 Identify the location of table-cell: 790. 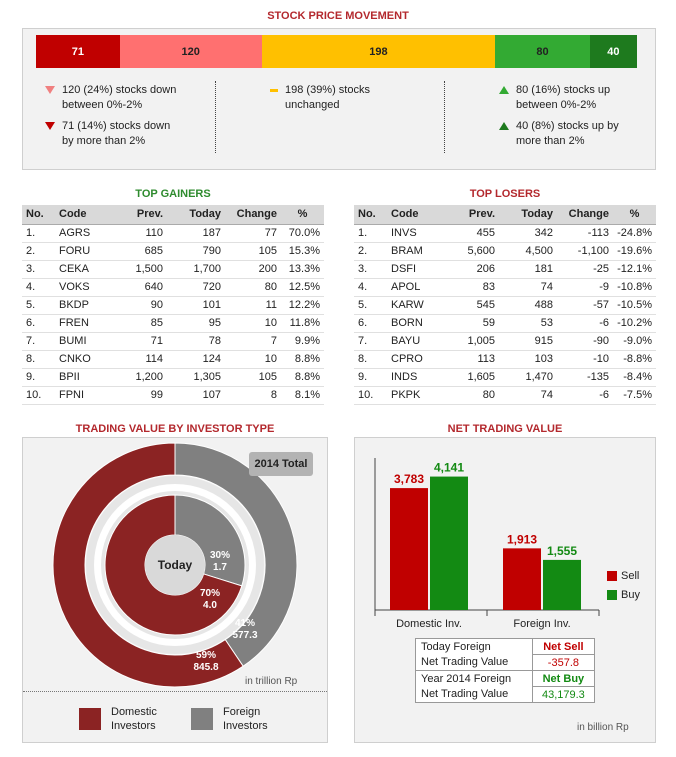
(196, 251).